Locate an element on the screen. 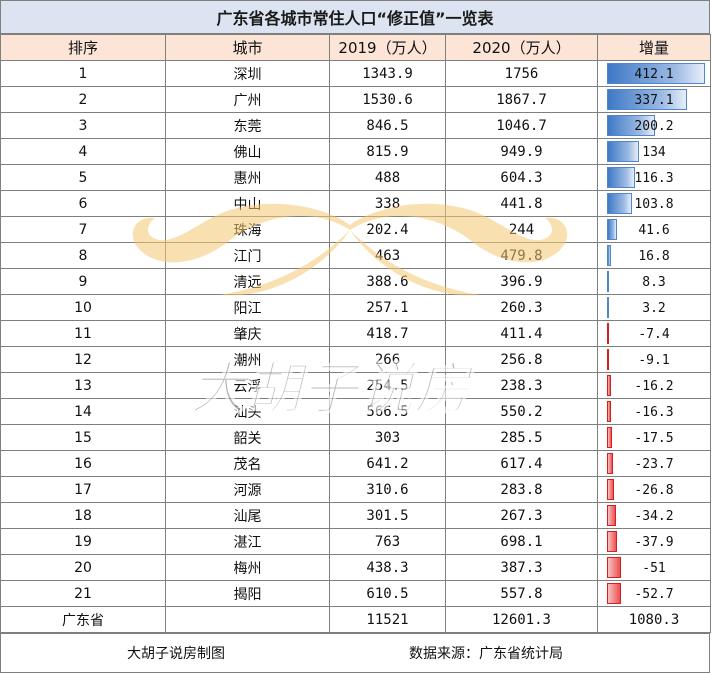  delta-value: -17.5 is located at coordinates (654, 438).